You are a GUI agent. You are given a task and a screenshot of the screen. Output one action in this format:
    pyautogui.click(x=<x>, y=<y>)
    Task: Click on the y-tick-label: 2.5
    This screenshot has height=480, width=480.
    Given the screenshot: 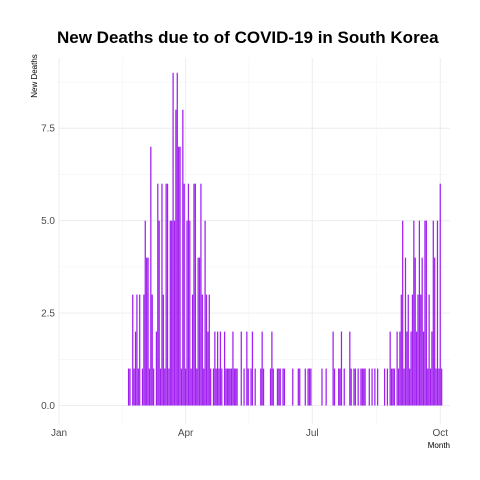 What is the action you would take?
    pyautogui.click(x=48, y=314)
    